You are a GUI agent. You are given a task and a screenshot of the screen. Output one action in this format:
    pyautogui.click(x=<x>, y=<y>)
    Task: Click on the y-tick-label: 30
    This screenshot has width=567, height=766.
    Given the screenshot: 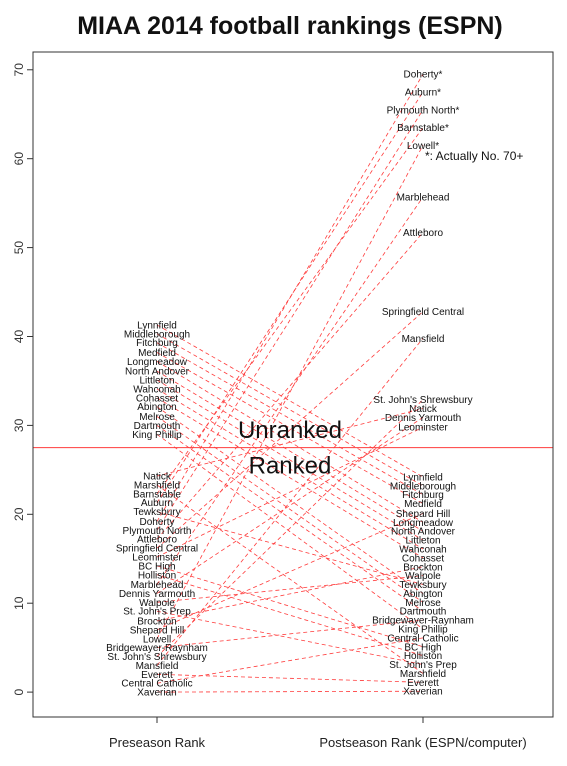 What is the action you would take?
    pyautogui.click(x=19, y=425)
    